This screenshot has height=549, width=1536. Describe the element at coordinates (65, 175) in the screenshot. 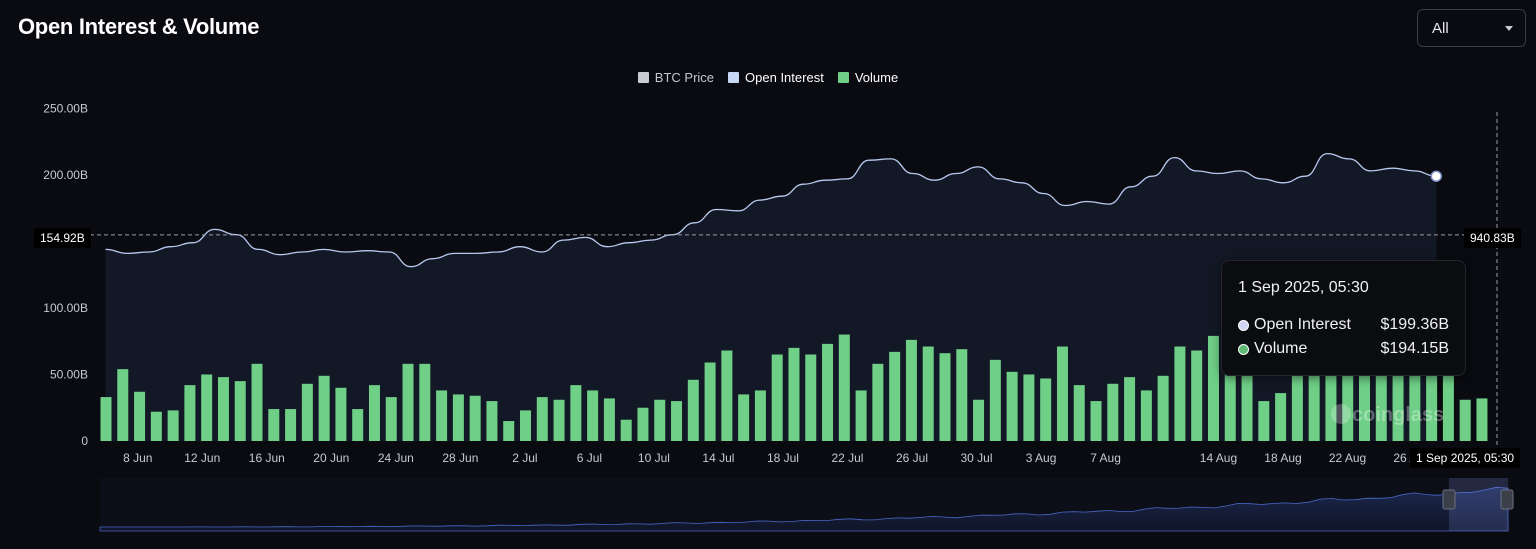

I see `y-tick-label: 200.00B` at that location.